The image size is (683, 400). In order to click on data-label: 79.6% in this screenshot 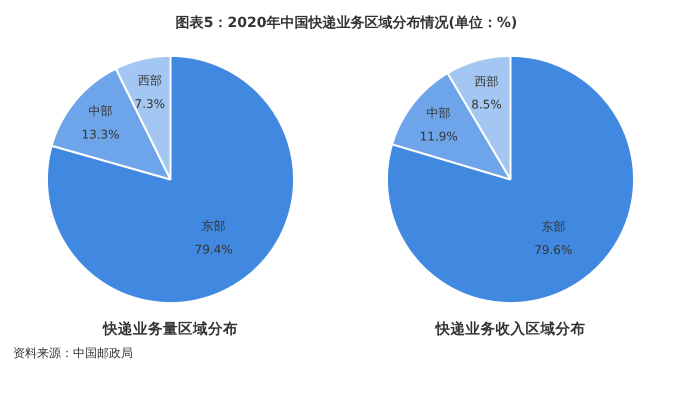, I will do `click(553, 249)`.